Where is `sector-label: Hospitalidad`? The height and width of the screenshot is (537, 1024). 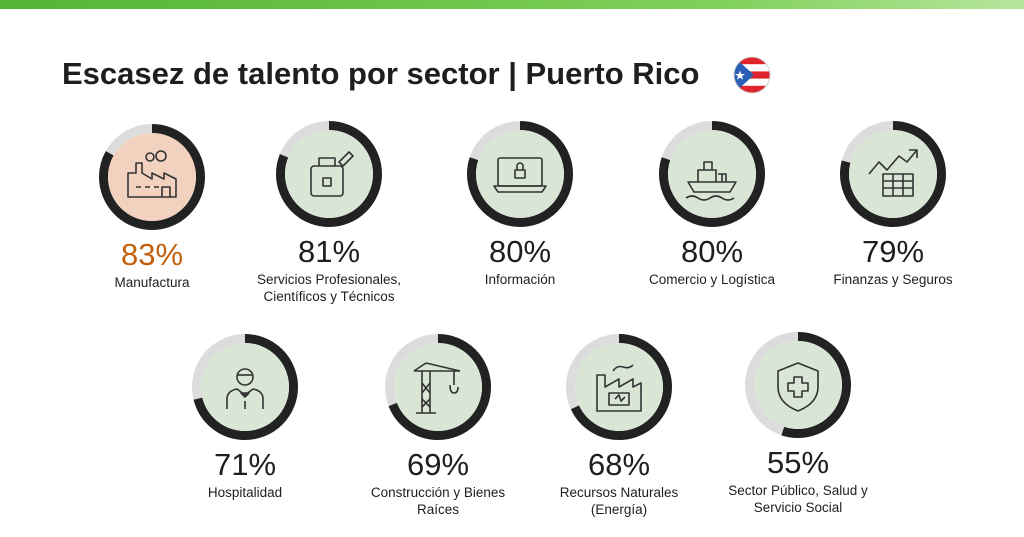
sector-label: Hospitalidad is located at coordinates (245, 492).